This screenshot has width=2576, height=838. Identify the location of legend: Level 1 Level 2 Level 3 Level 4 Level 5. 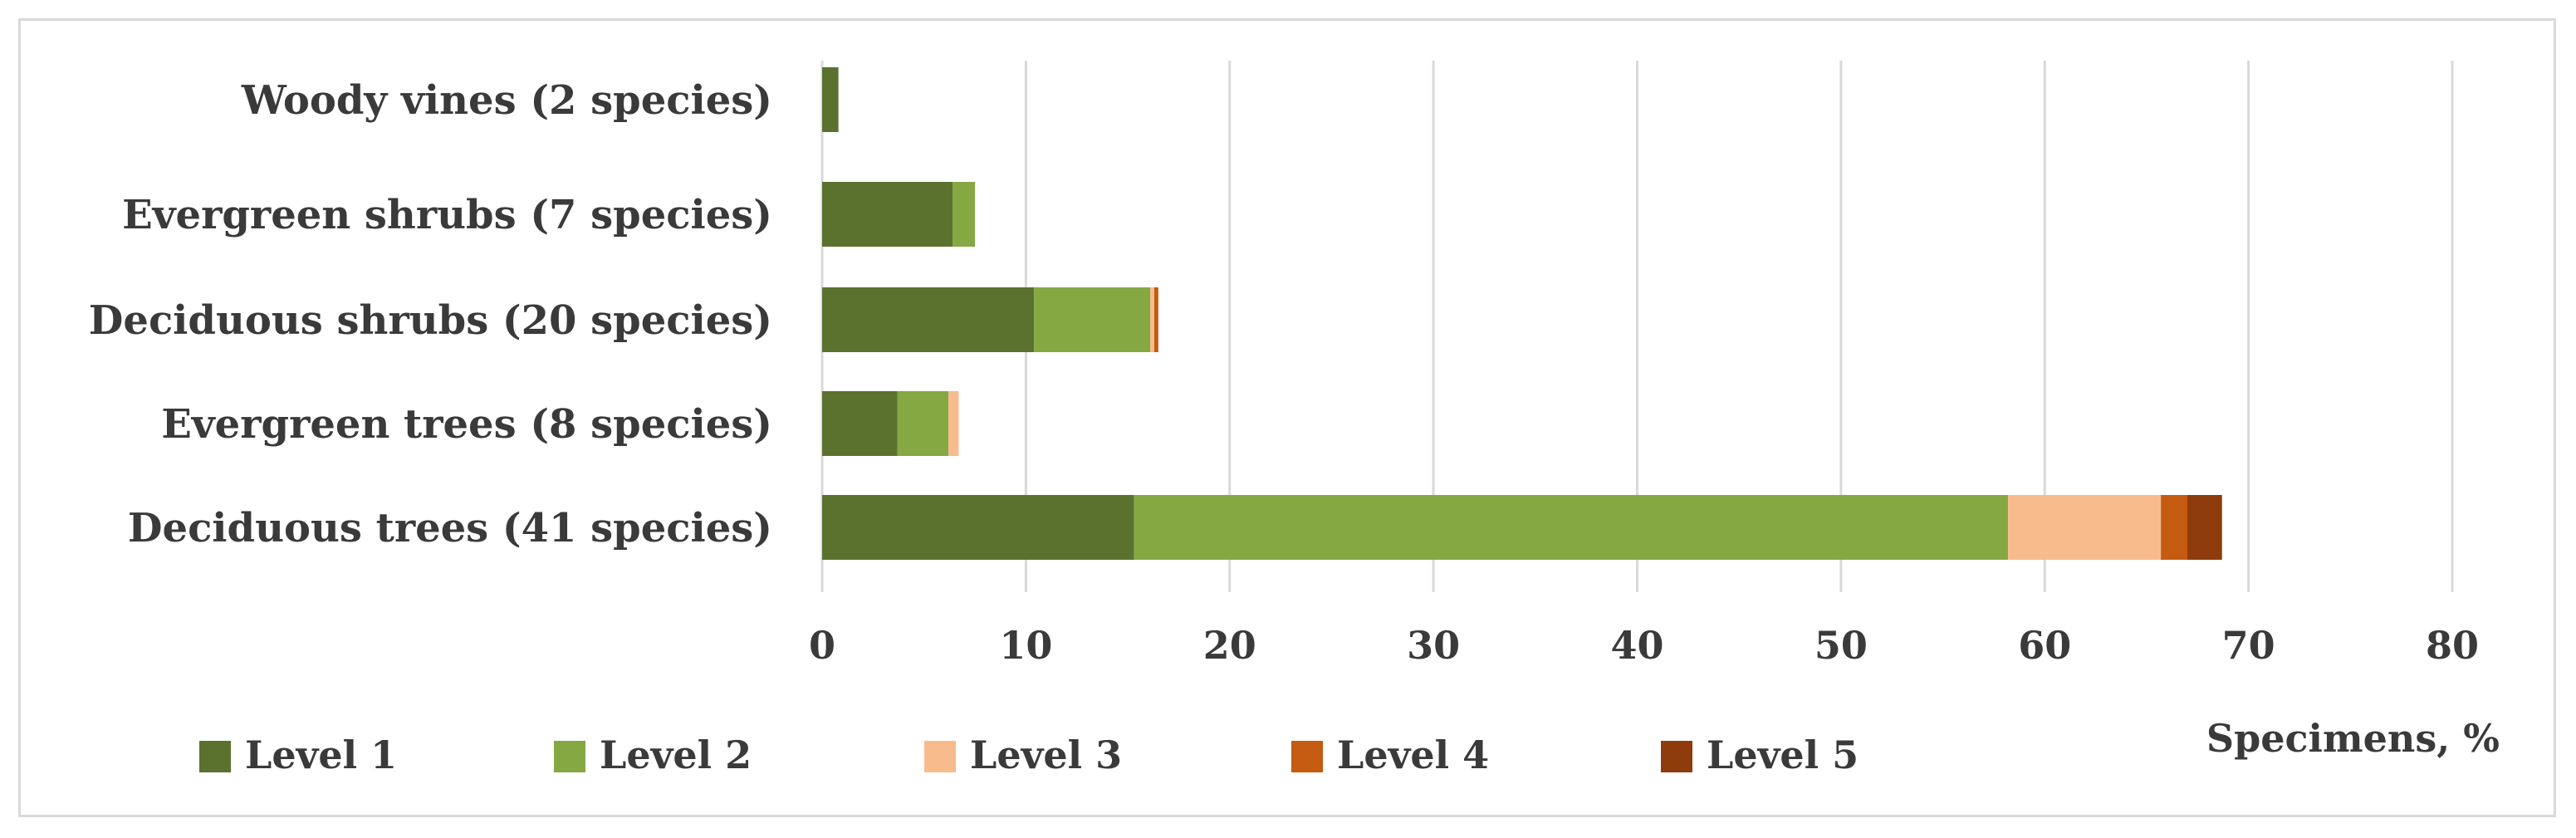
(1029, 755).